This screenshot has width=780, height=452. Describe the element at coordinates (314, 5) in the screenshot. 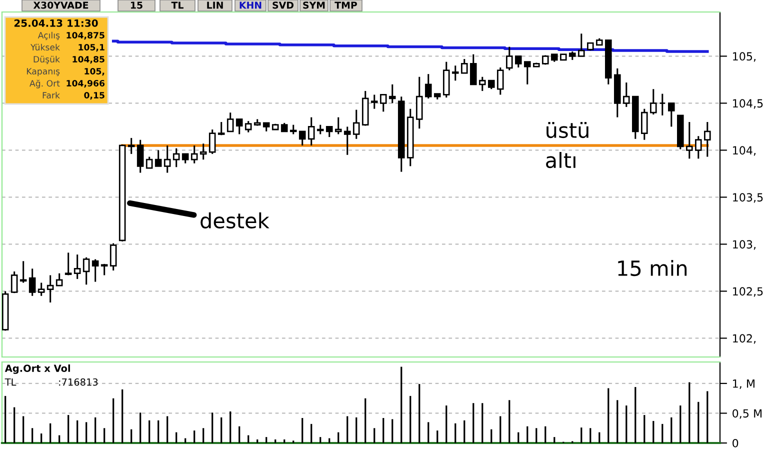

I see `text: SYM` at that location.